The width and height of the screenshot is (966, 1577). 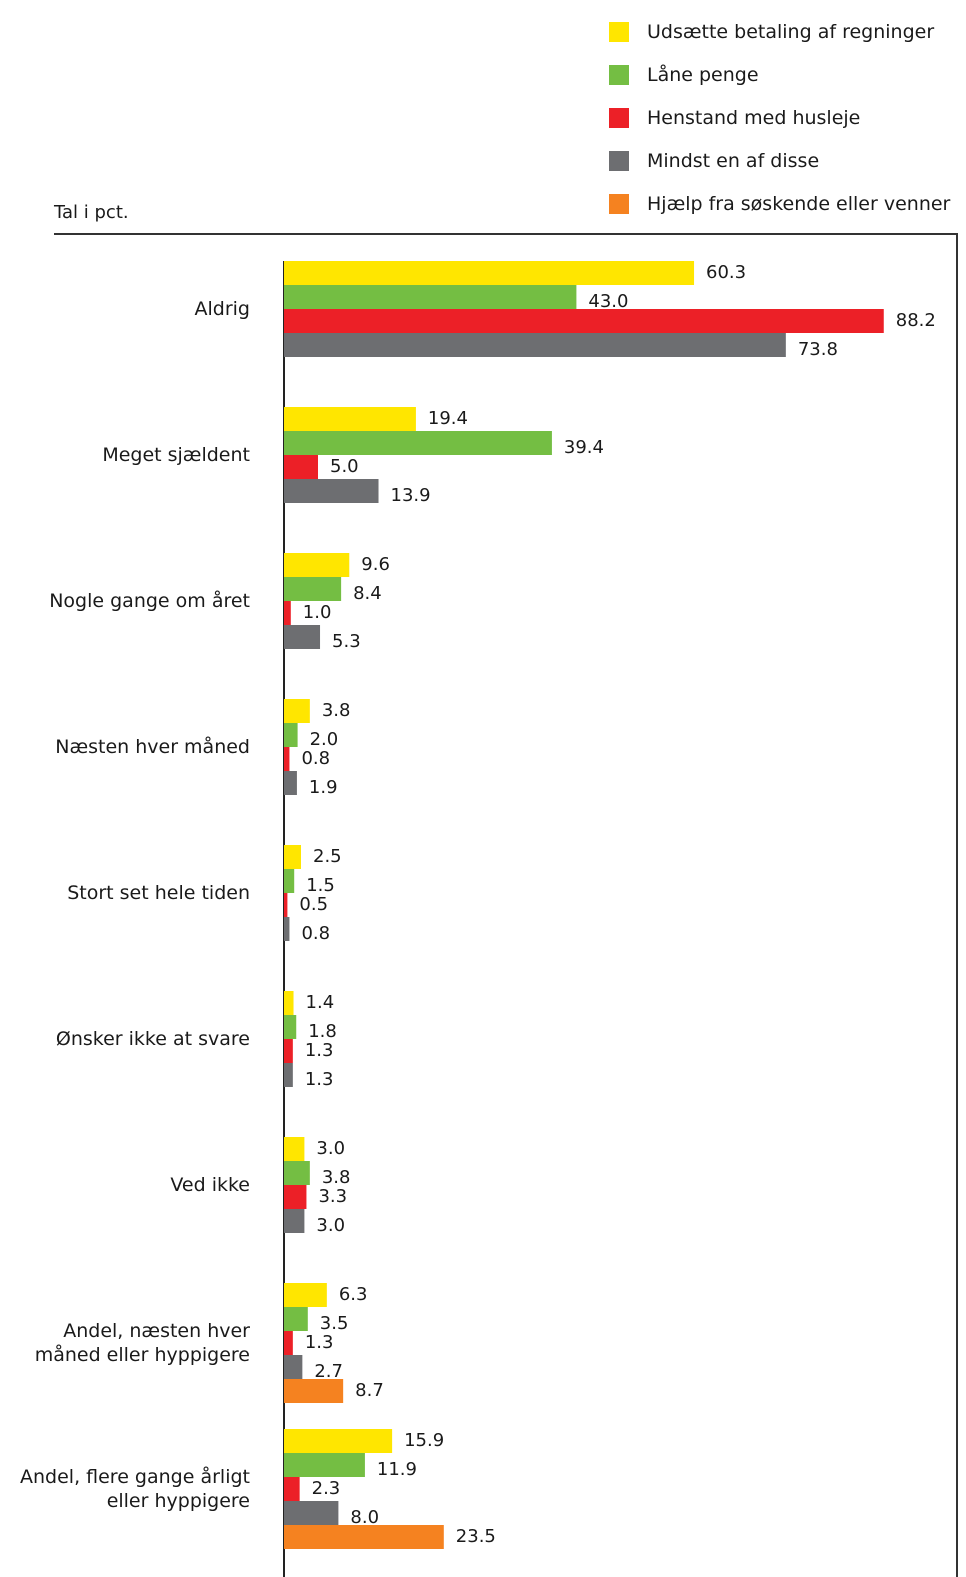 What do you see at coordinates (152, 747) in the screenshot?
I see `category-label: Næsten hver måned` at bounding box center [152, 747].